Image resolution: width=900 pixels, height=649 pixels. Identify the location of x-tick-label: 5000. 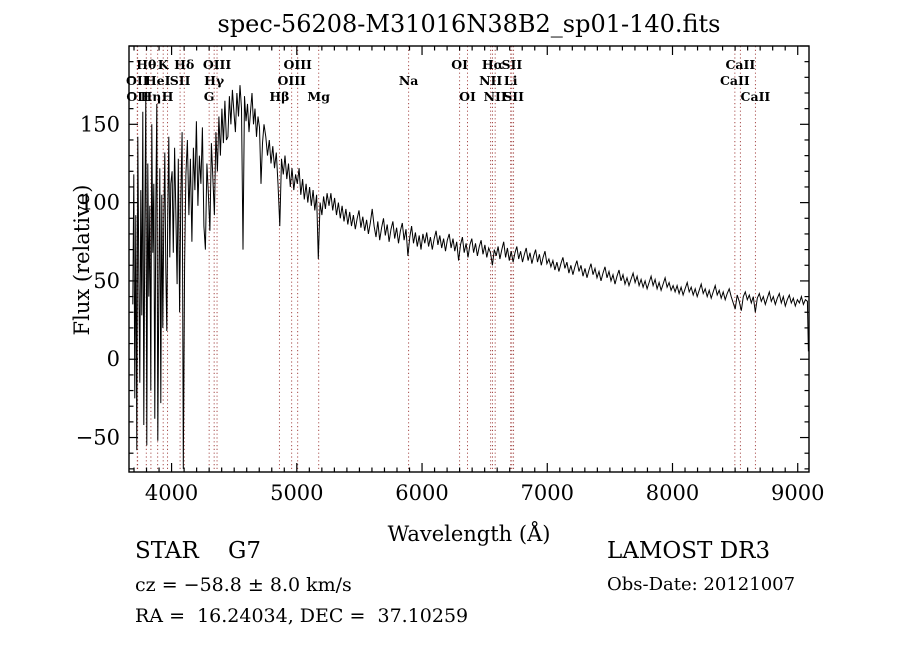
(296, 493).